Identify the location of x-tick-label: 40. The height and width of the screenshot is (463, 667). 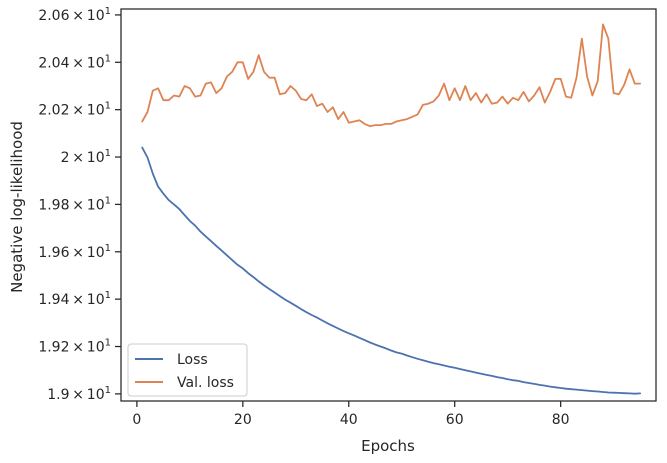
(349, 420).